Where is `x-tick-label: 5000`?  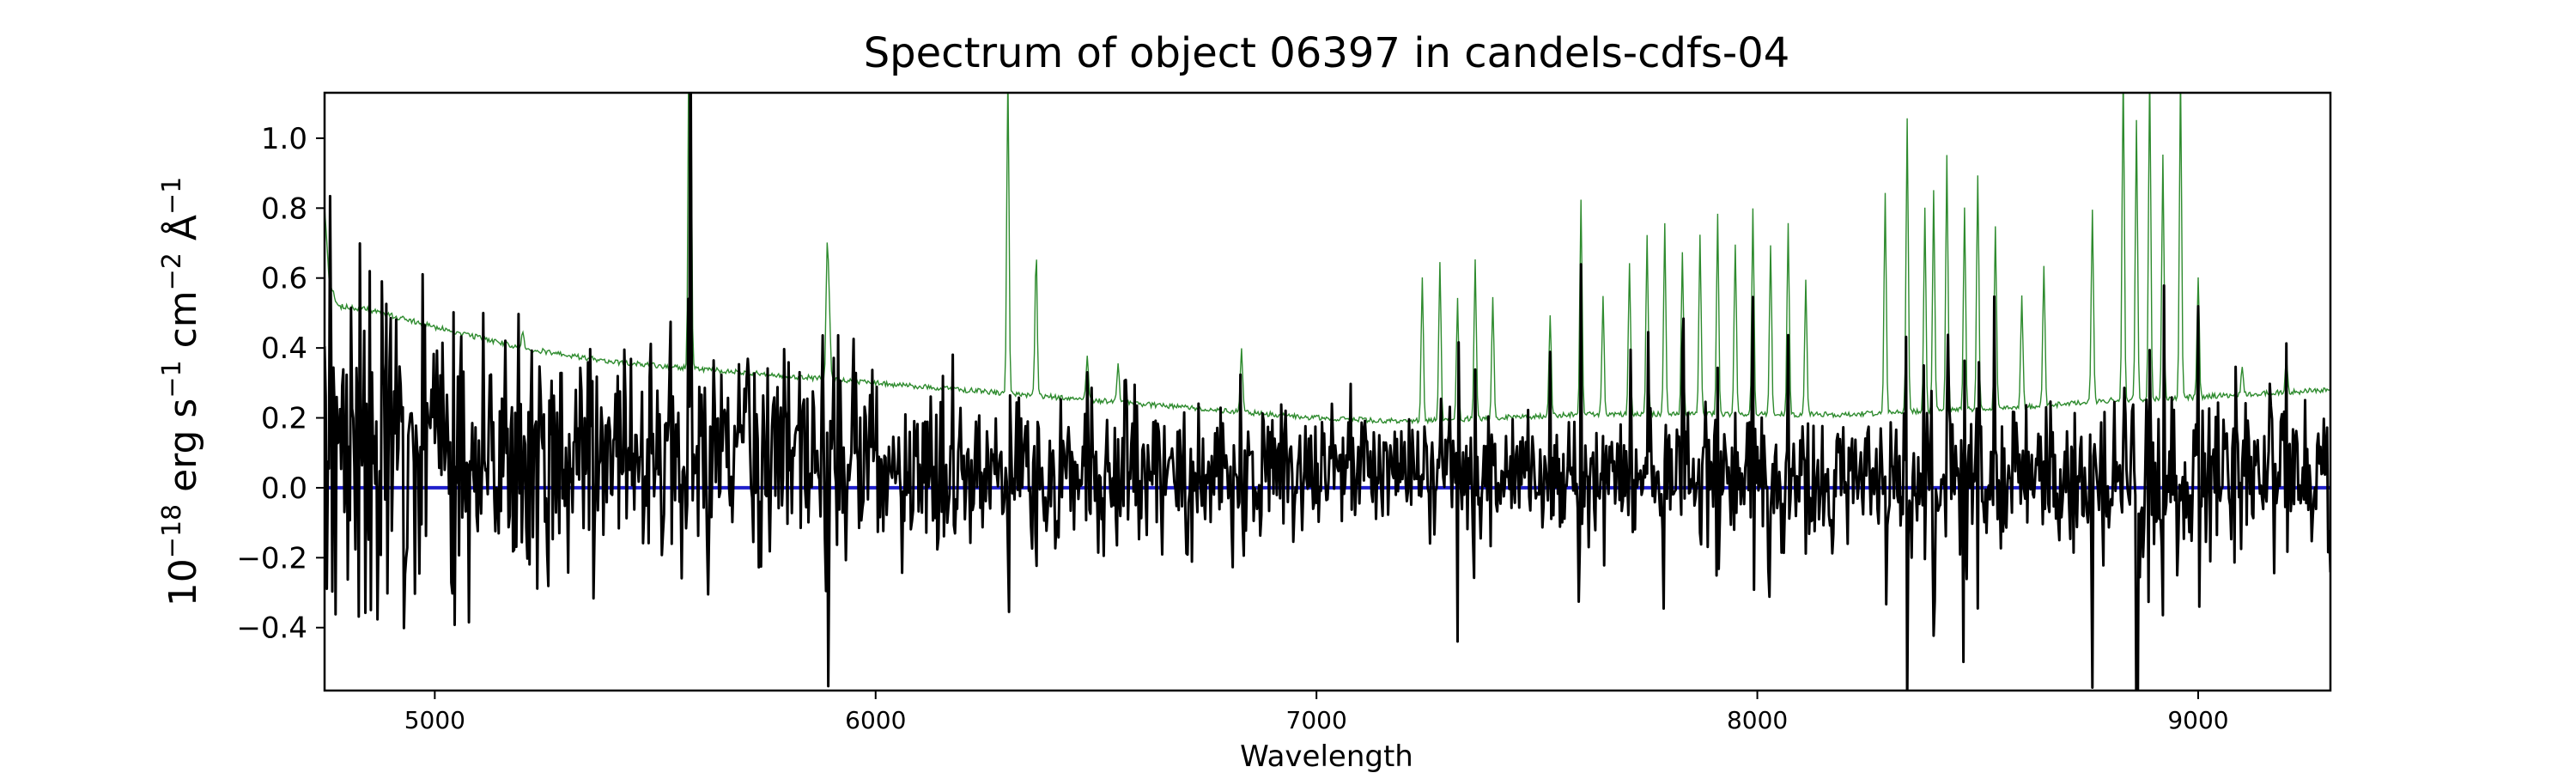 x-tick-label: 5000 is located at coordinates (434, 720).